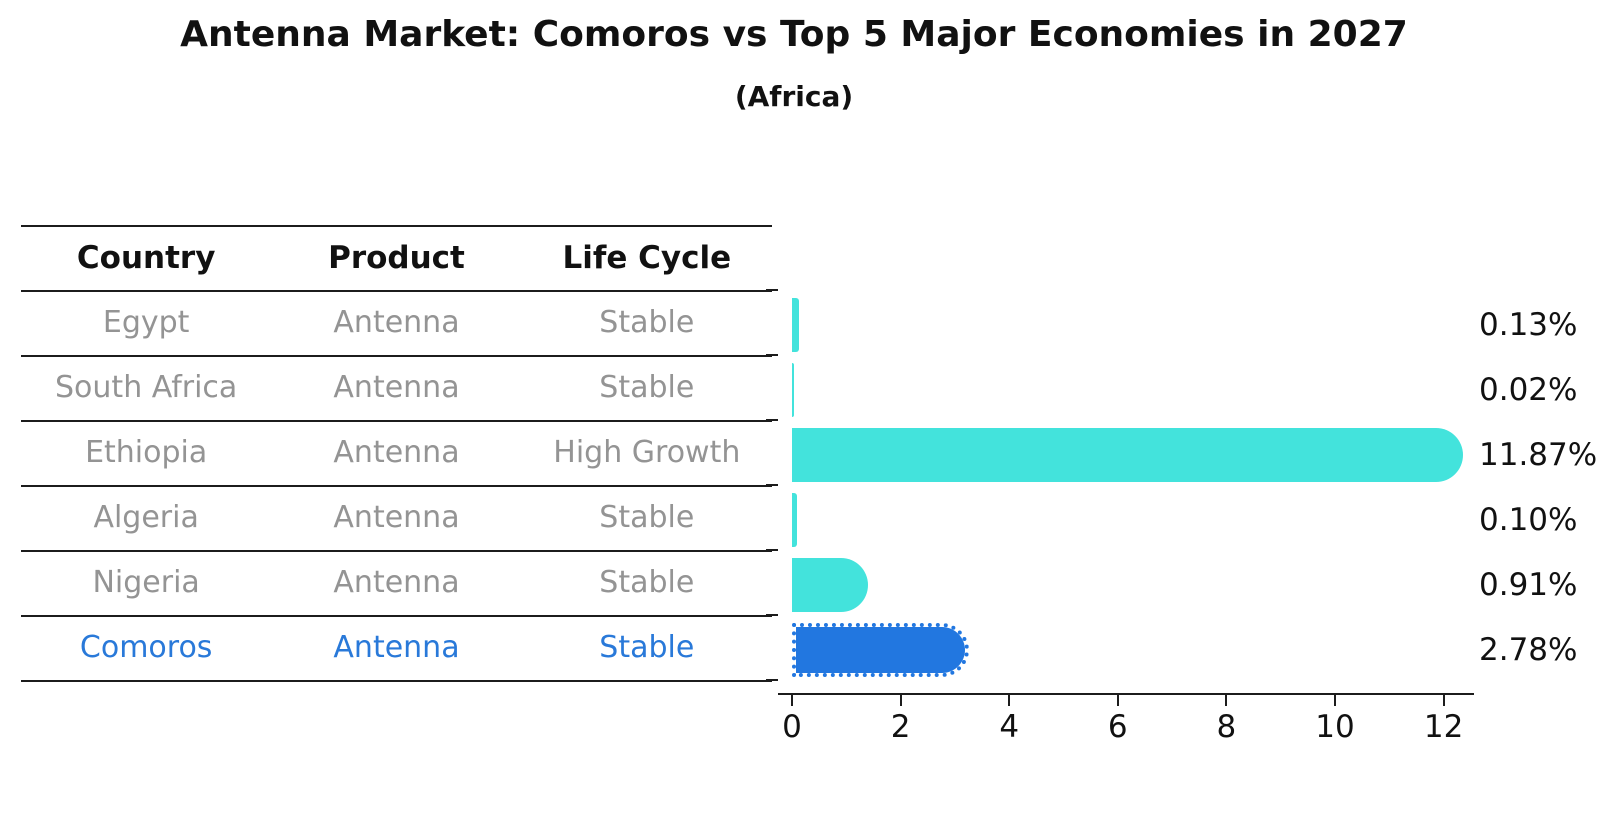 Image resolution: width=1604 pixels, height=823 pixels. Describe the element at coordinates (900, 727) in the screenshot. I see `x-axis-tick-label: 2` at that location.